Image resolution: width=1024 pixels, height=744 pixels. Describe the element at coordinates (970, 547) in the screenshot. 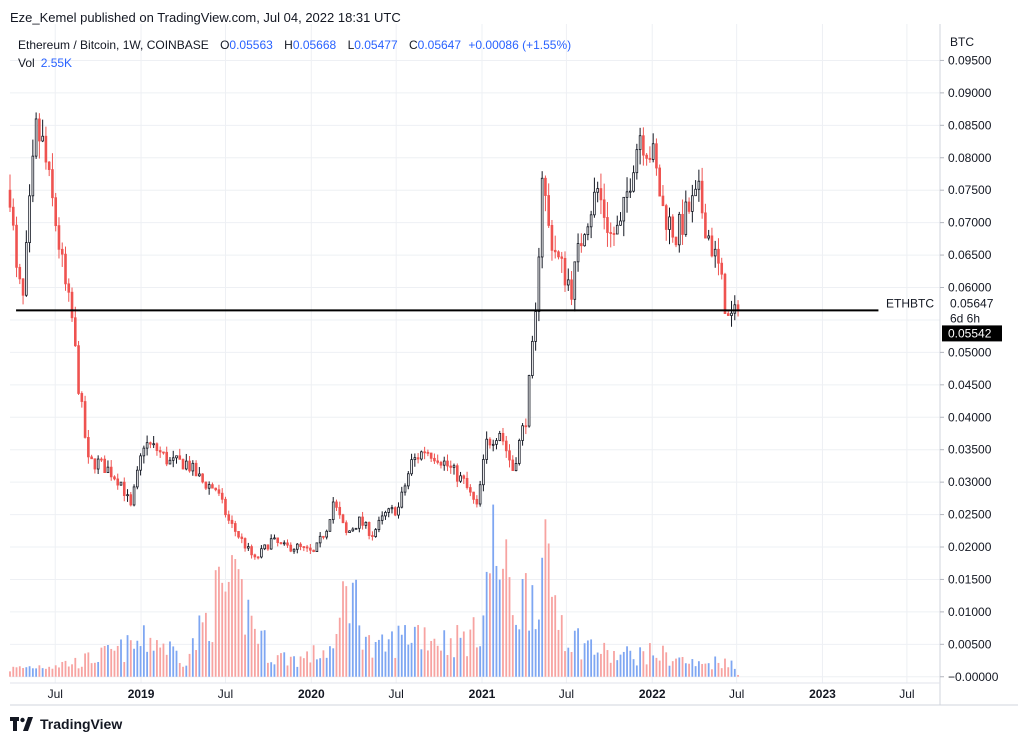

I see `y-tick-label: 0.02000` at that location.